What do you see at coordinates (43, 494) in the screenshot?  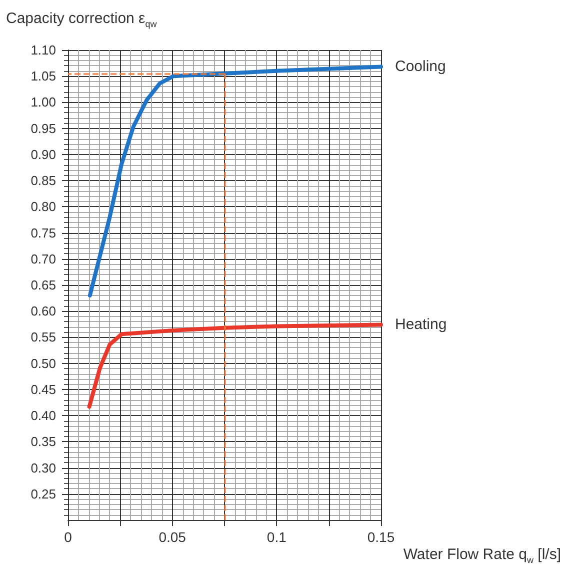 I see `y-tick-label: 0.25` at bounding box center [43, 494].